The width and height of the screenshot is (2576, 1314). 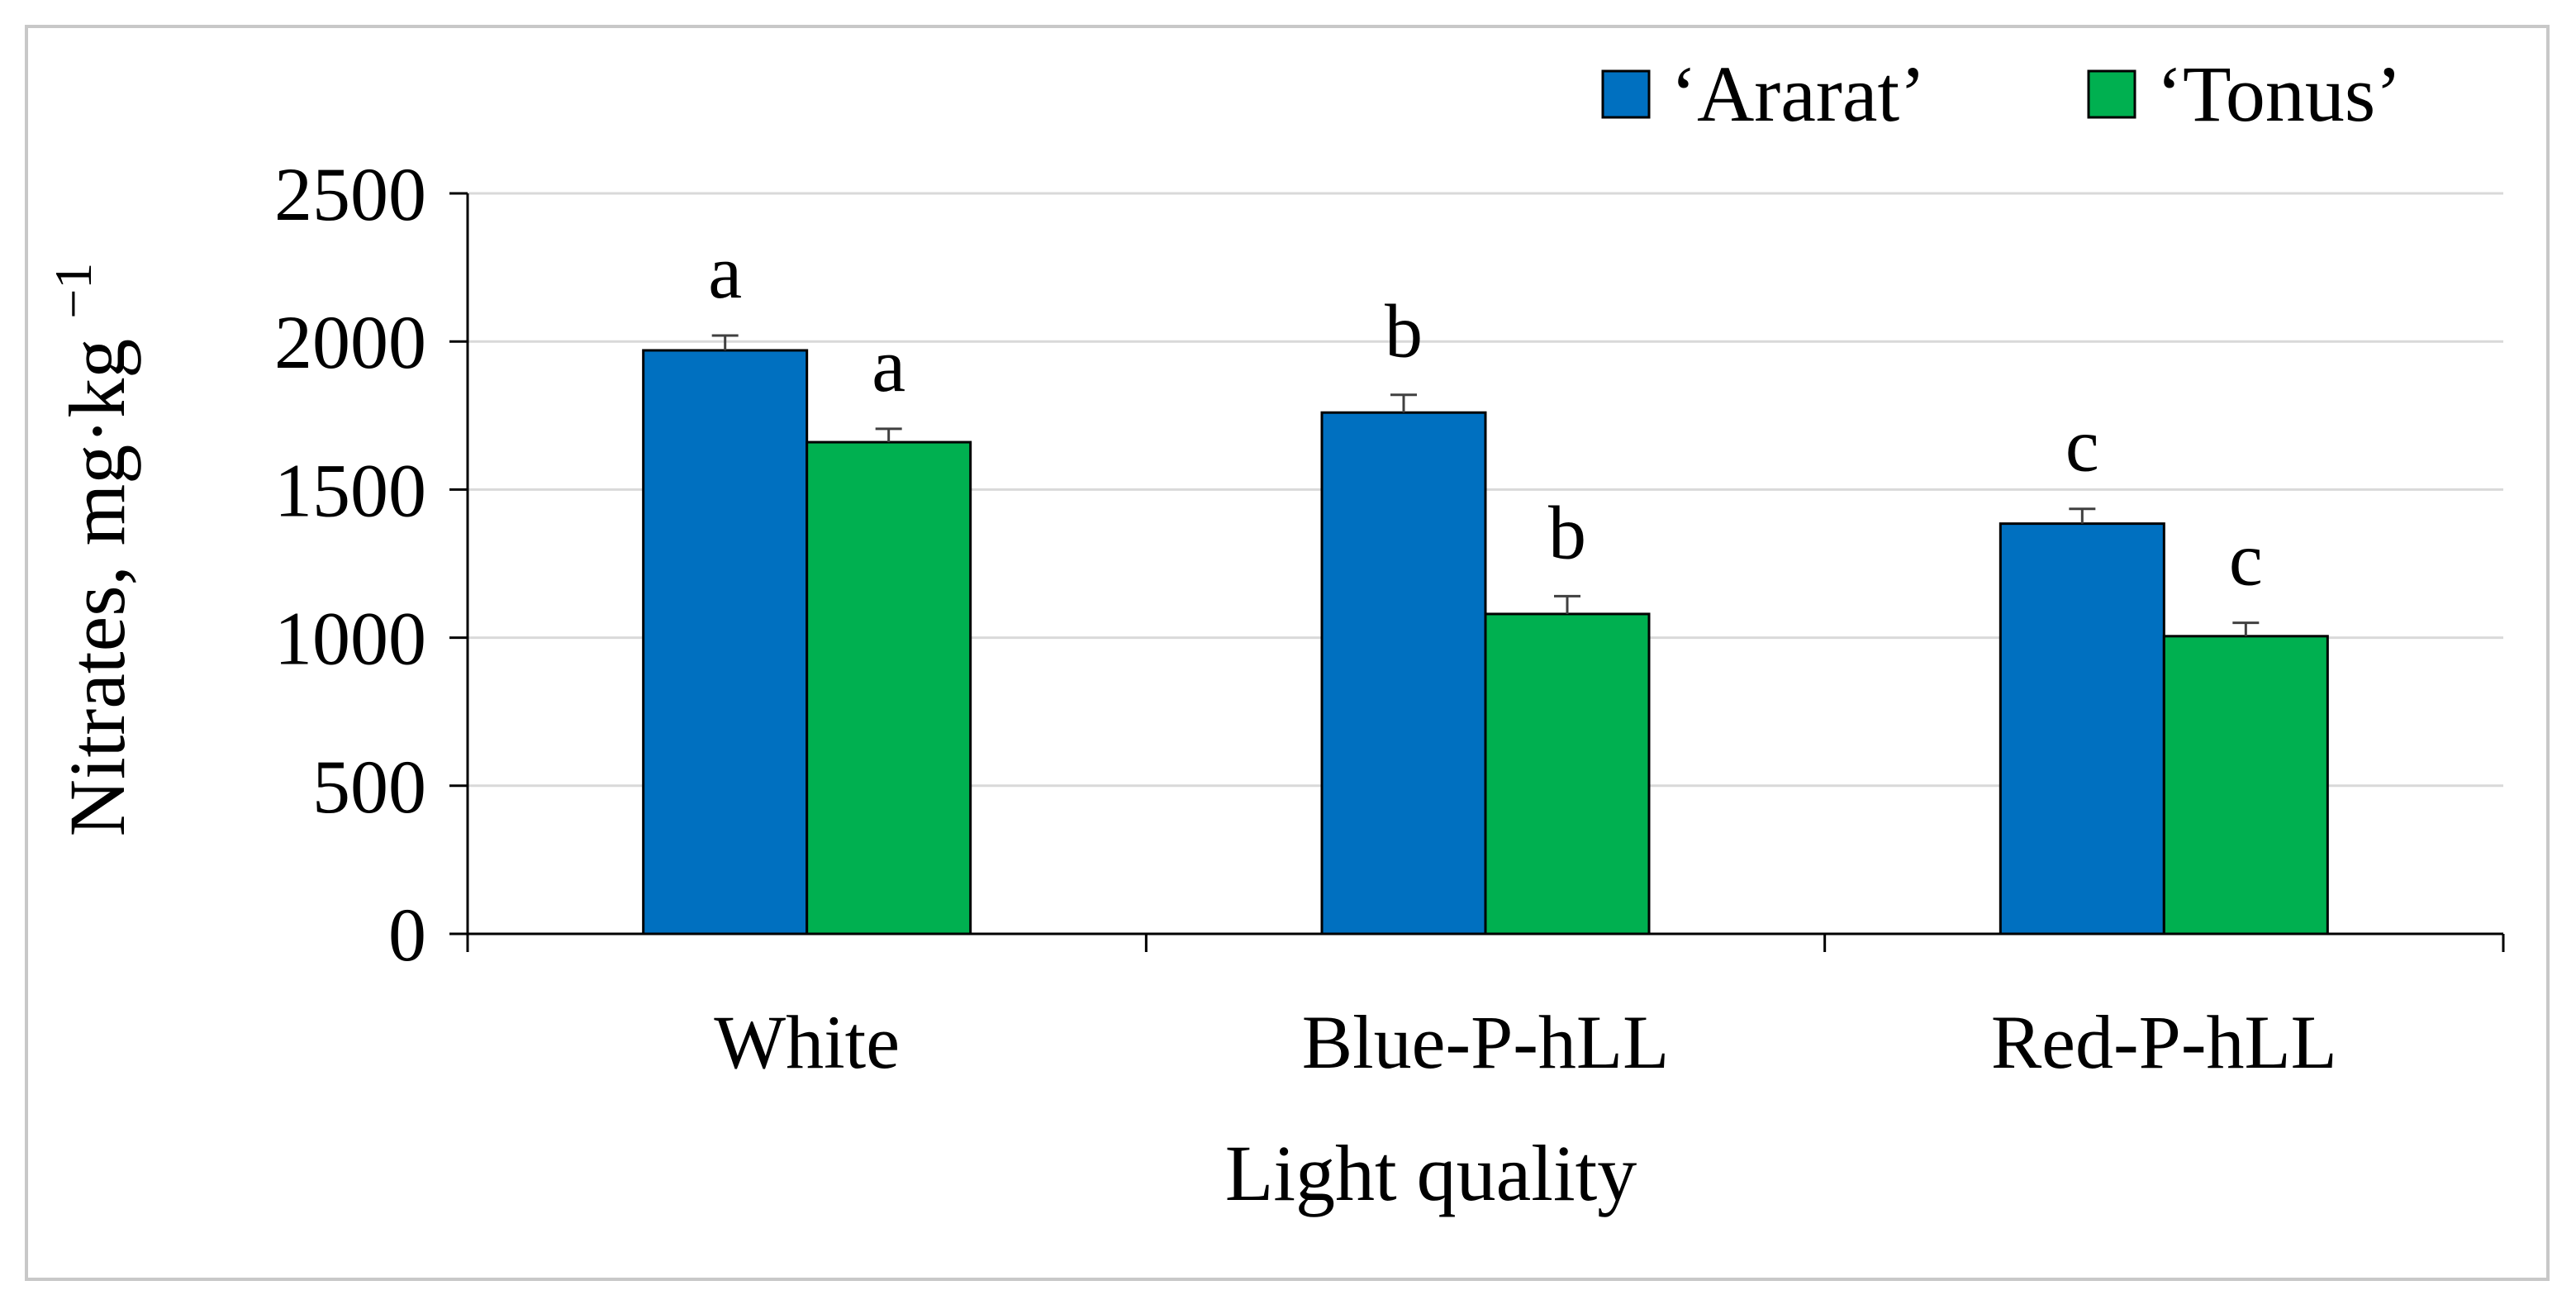 I want to click on x-axis-title: Light quality, so click(x=1431, y=1173).